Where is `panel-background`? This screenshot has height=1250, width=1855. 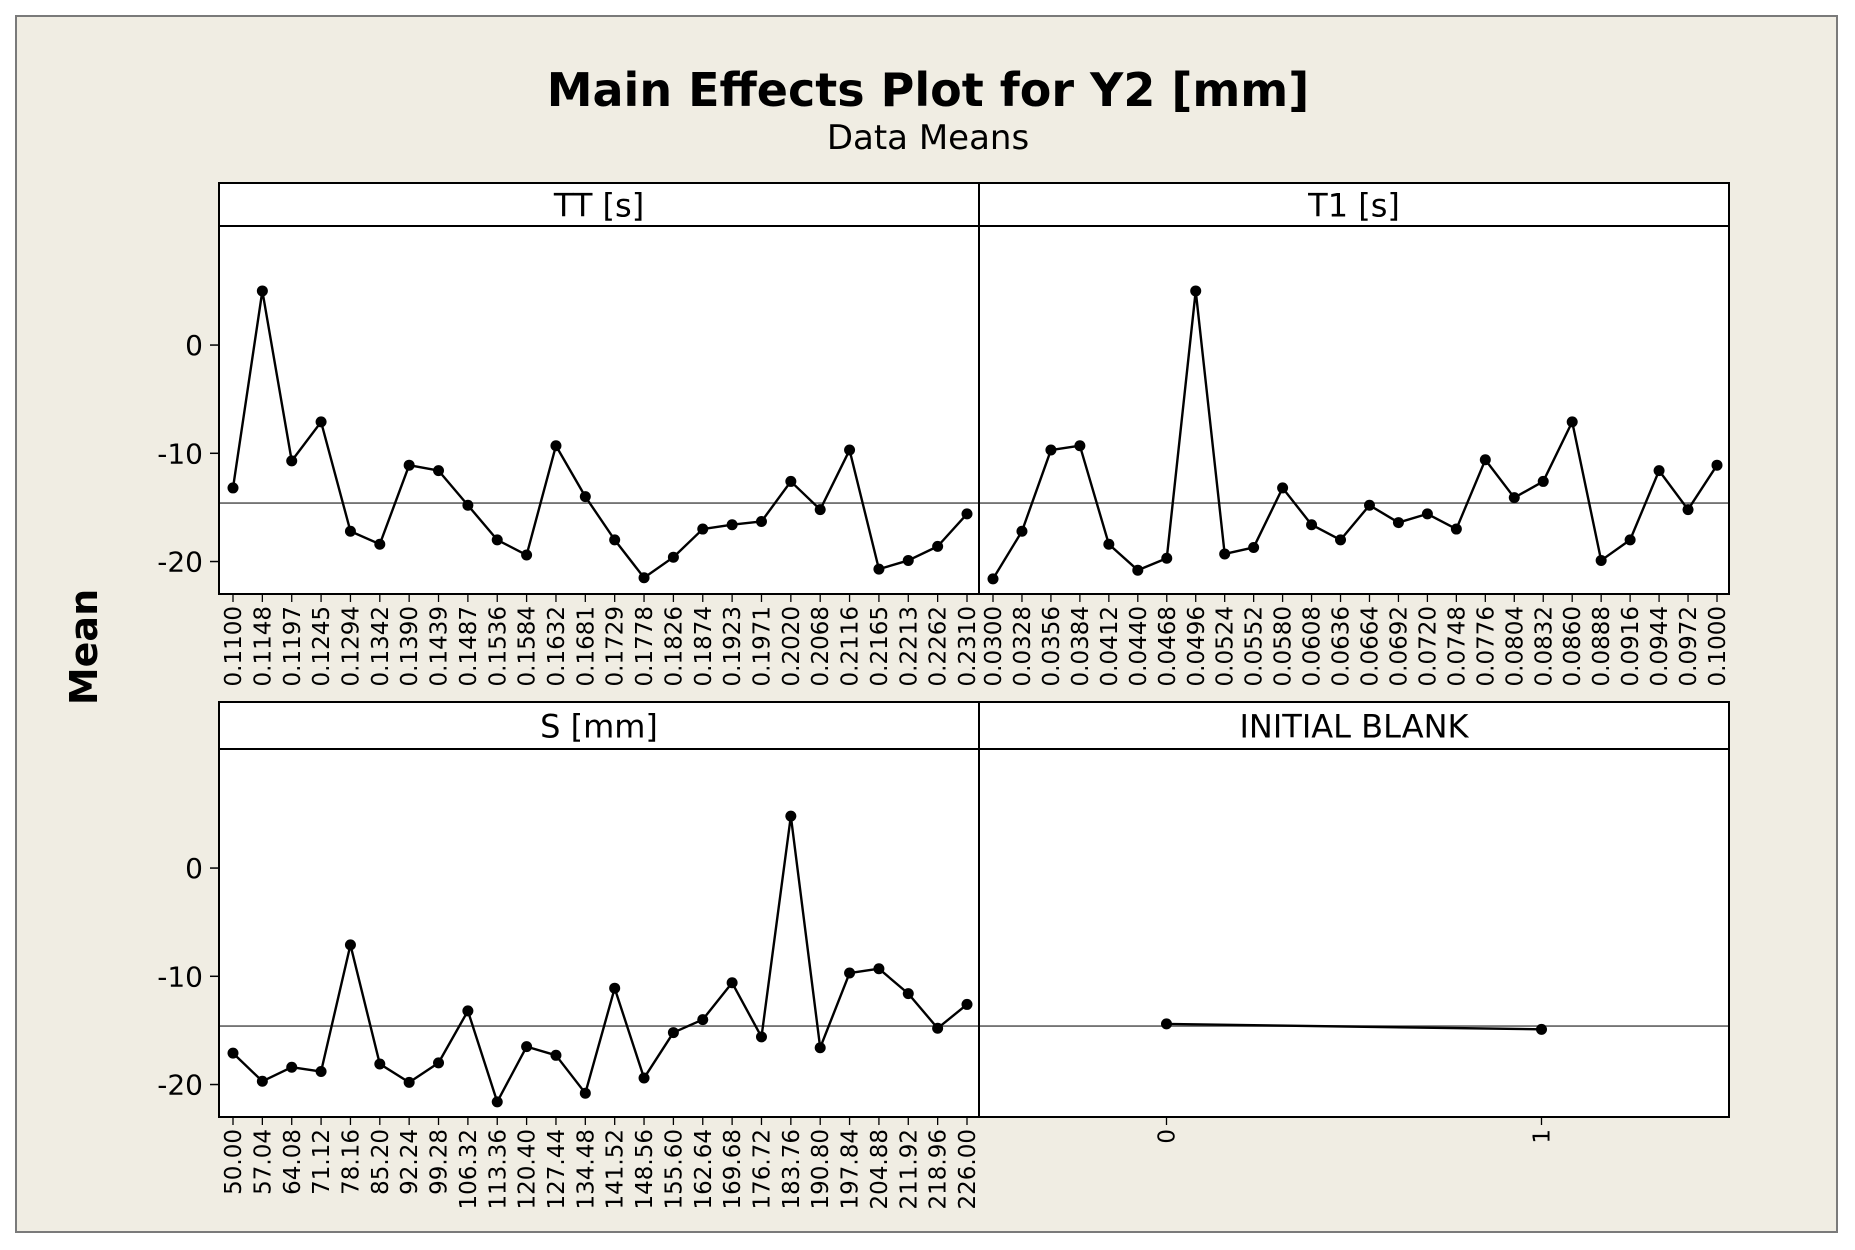
panel-background is located at coordinates (1354, 388).